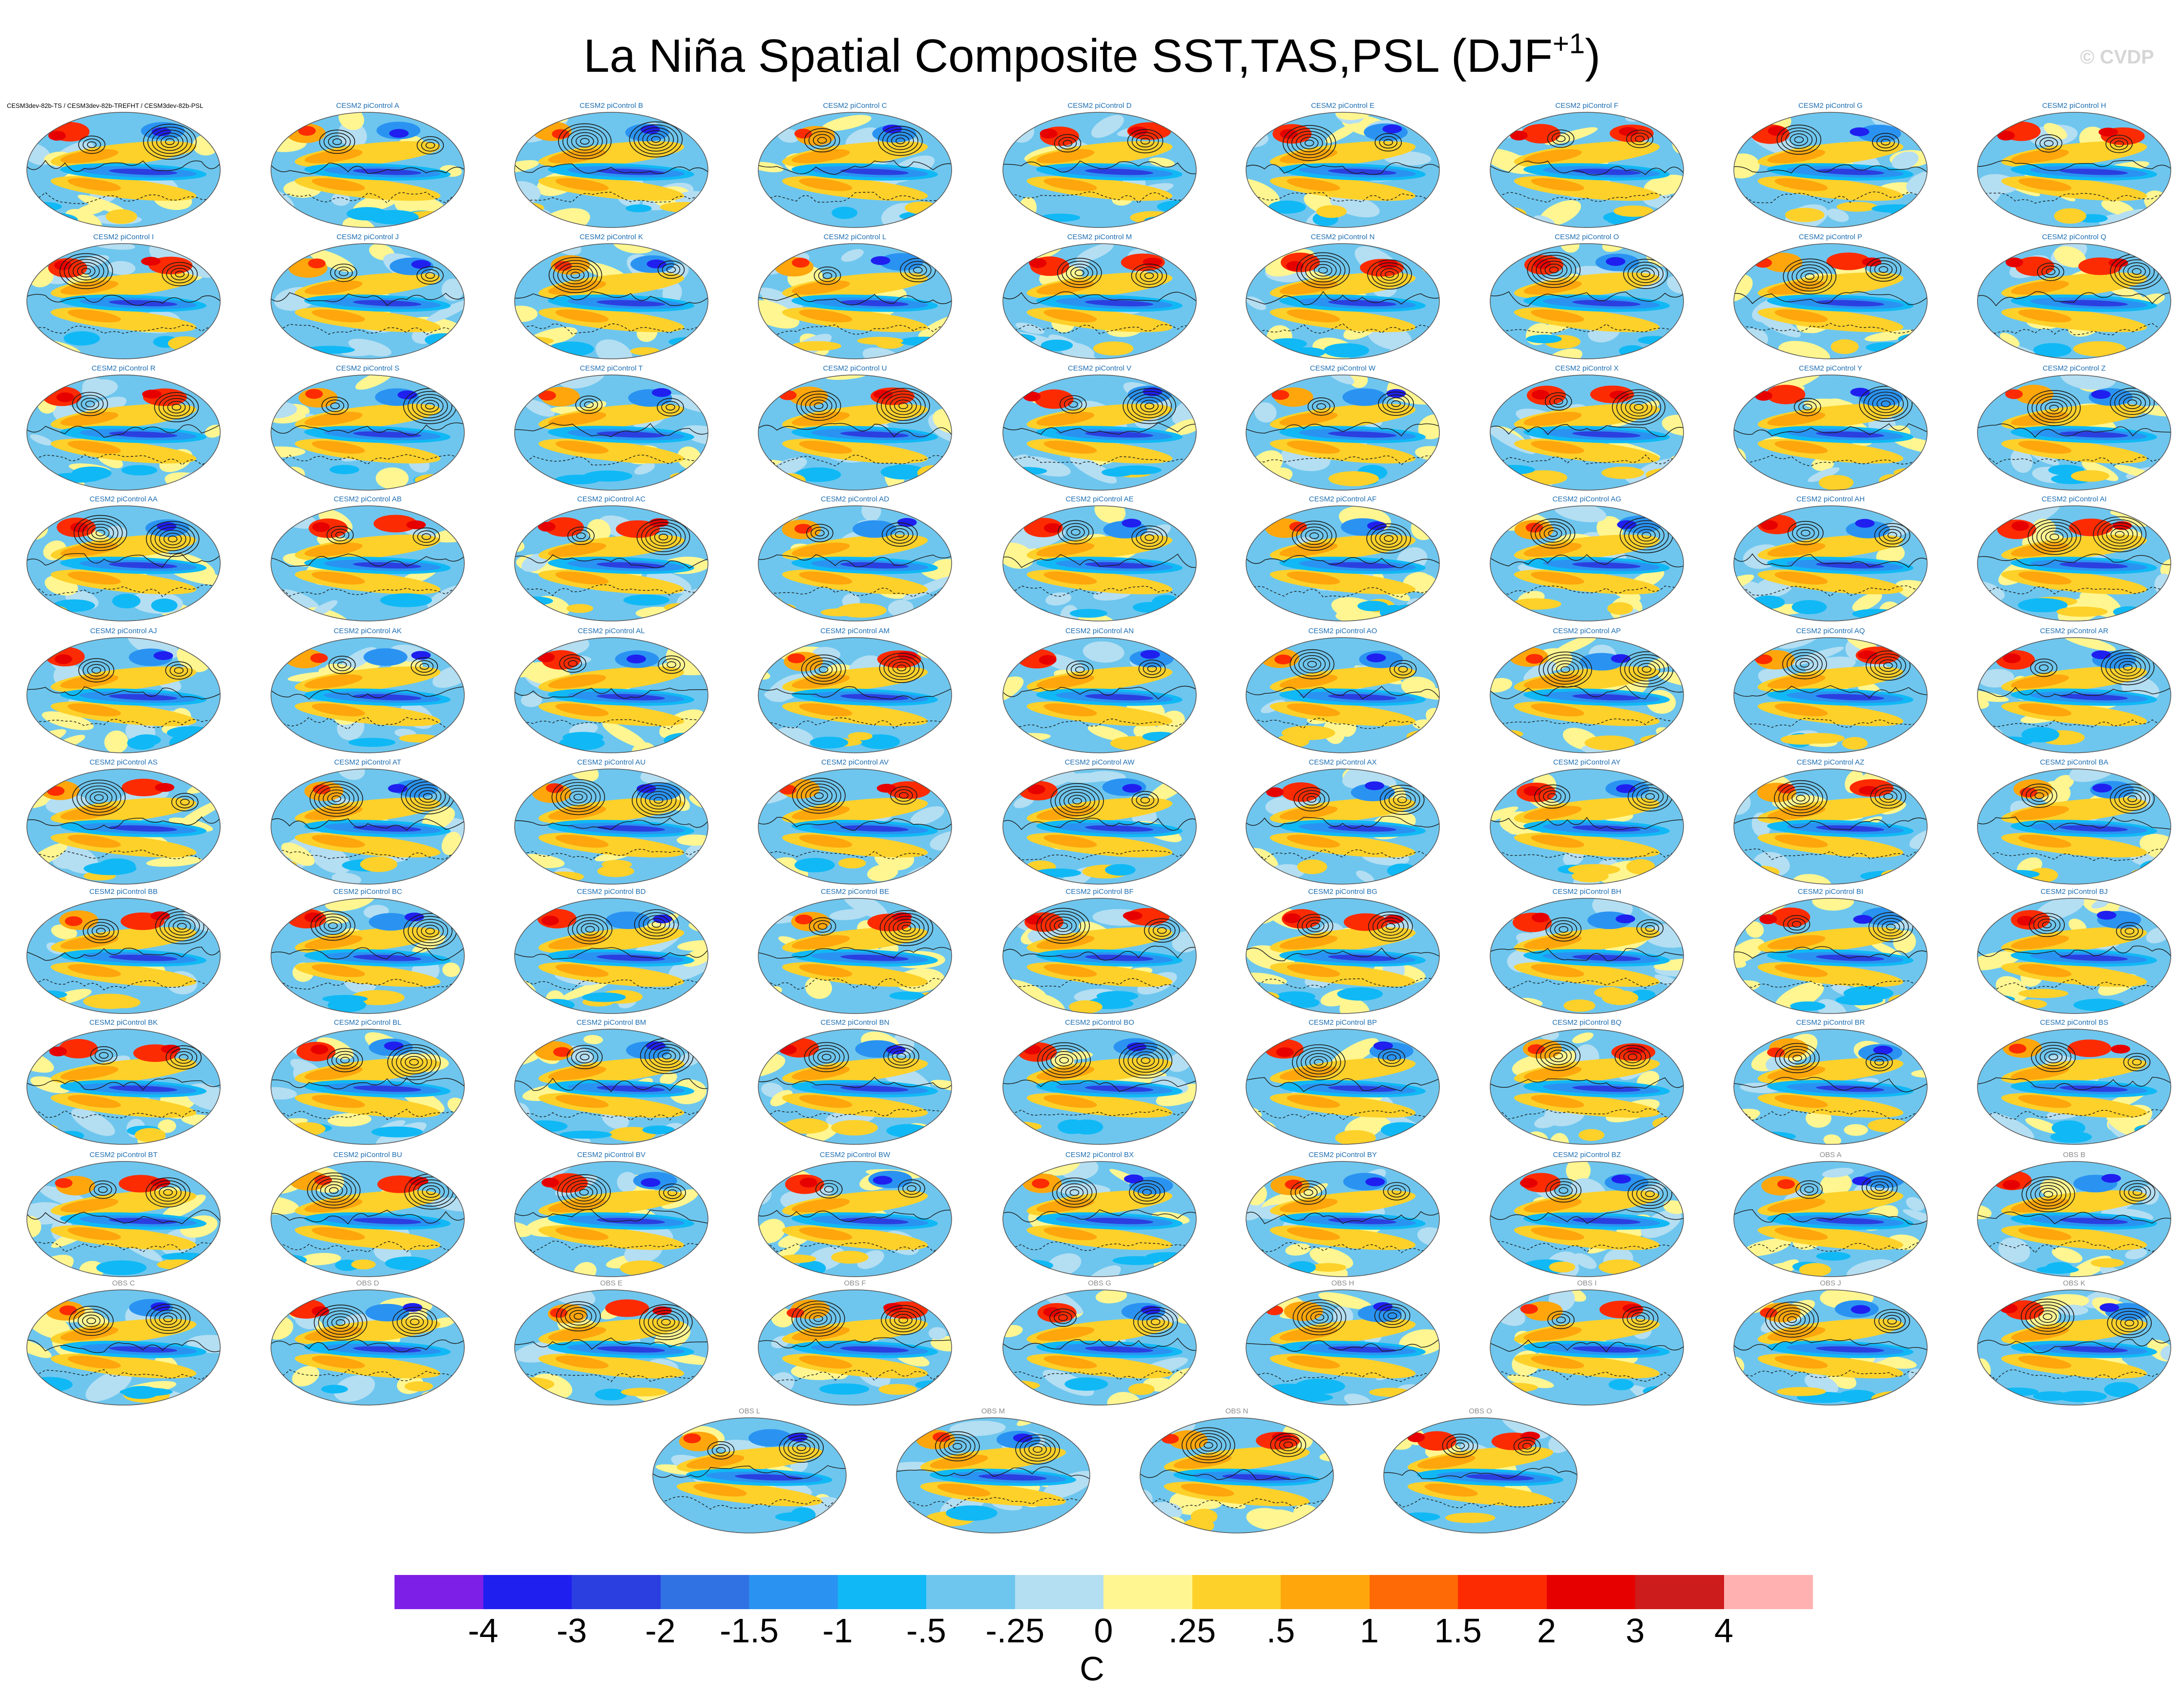 This screenshot has width=2184, height=1698. What do you see at coordinates (1099, 631) in the screenshot?
I see `panel-title: CESM2 piControl AN` at bounding box center [1099, 631].